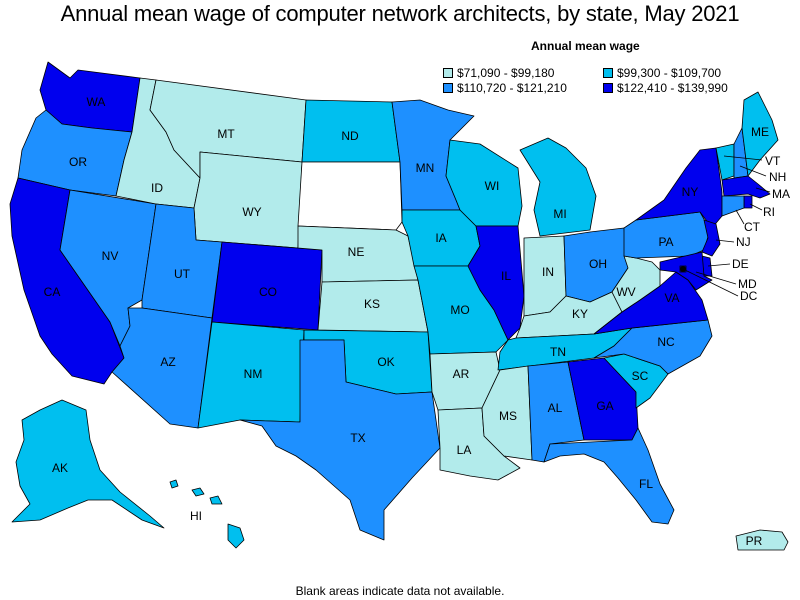 This screenshot has width=800, height=600. I want to click on state-pr, so click(762, 540).